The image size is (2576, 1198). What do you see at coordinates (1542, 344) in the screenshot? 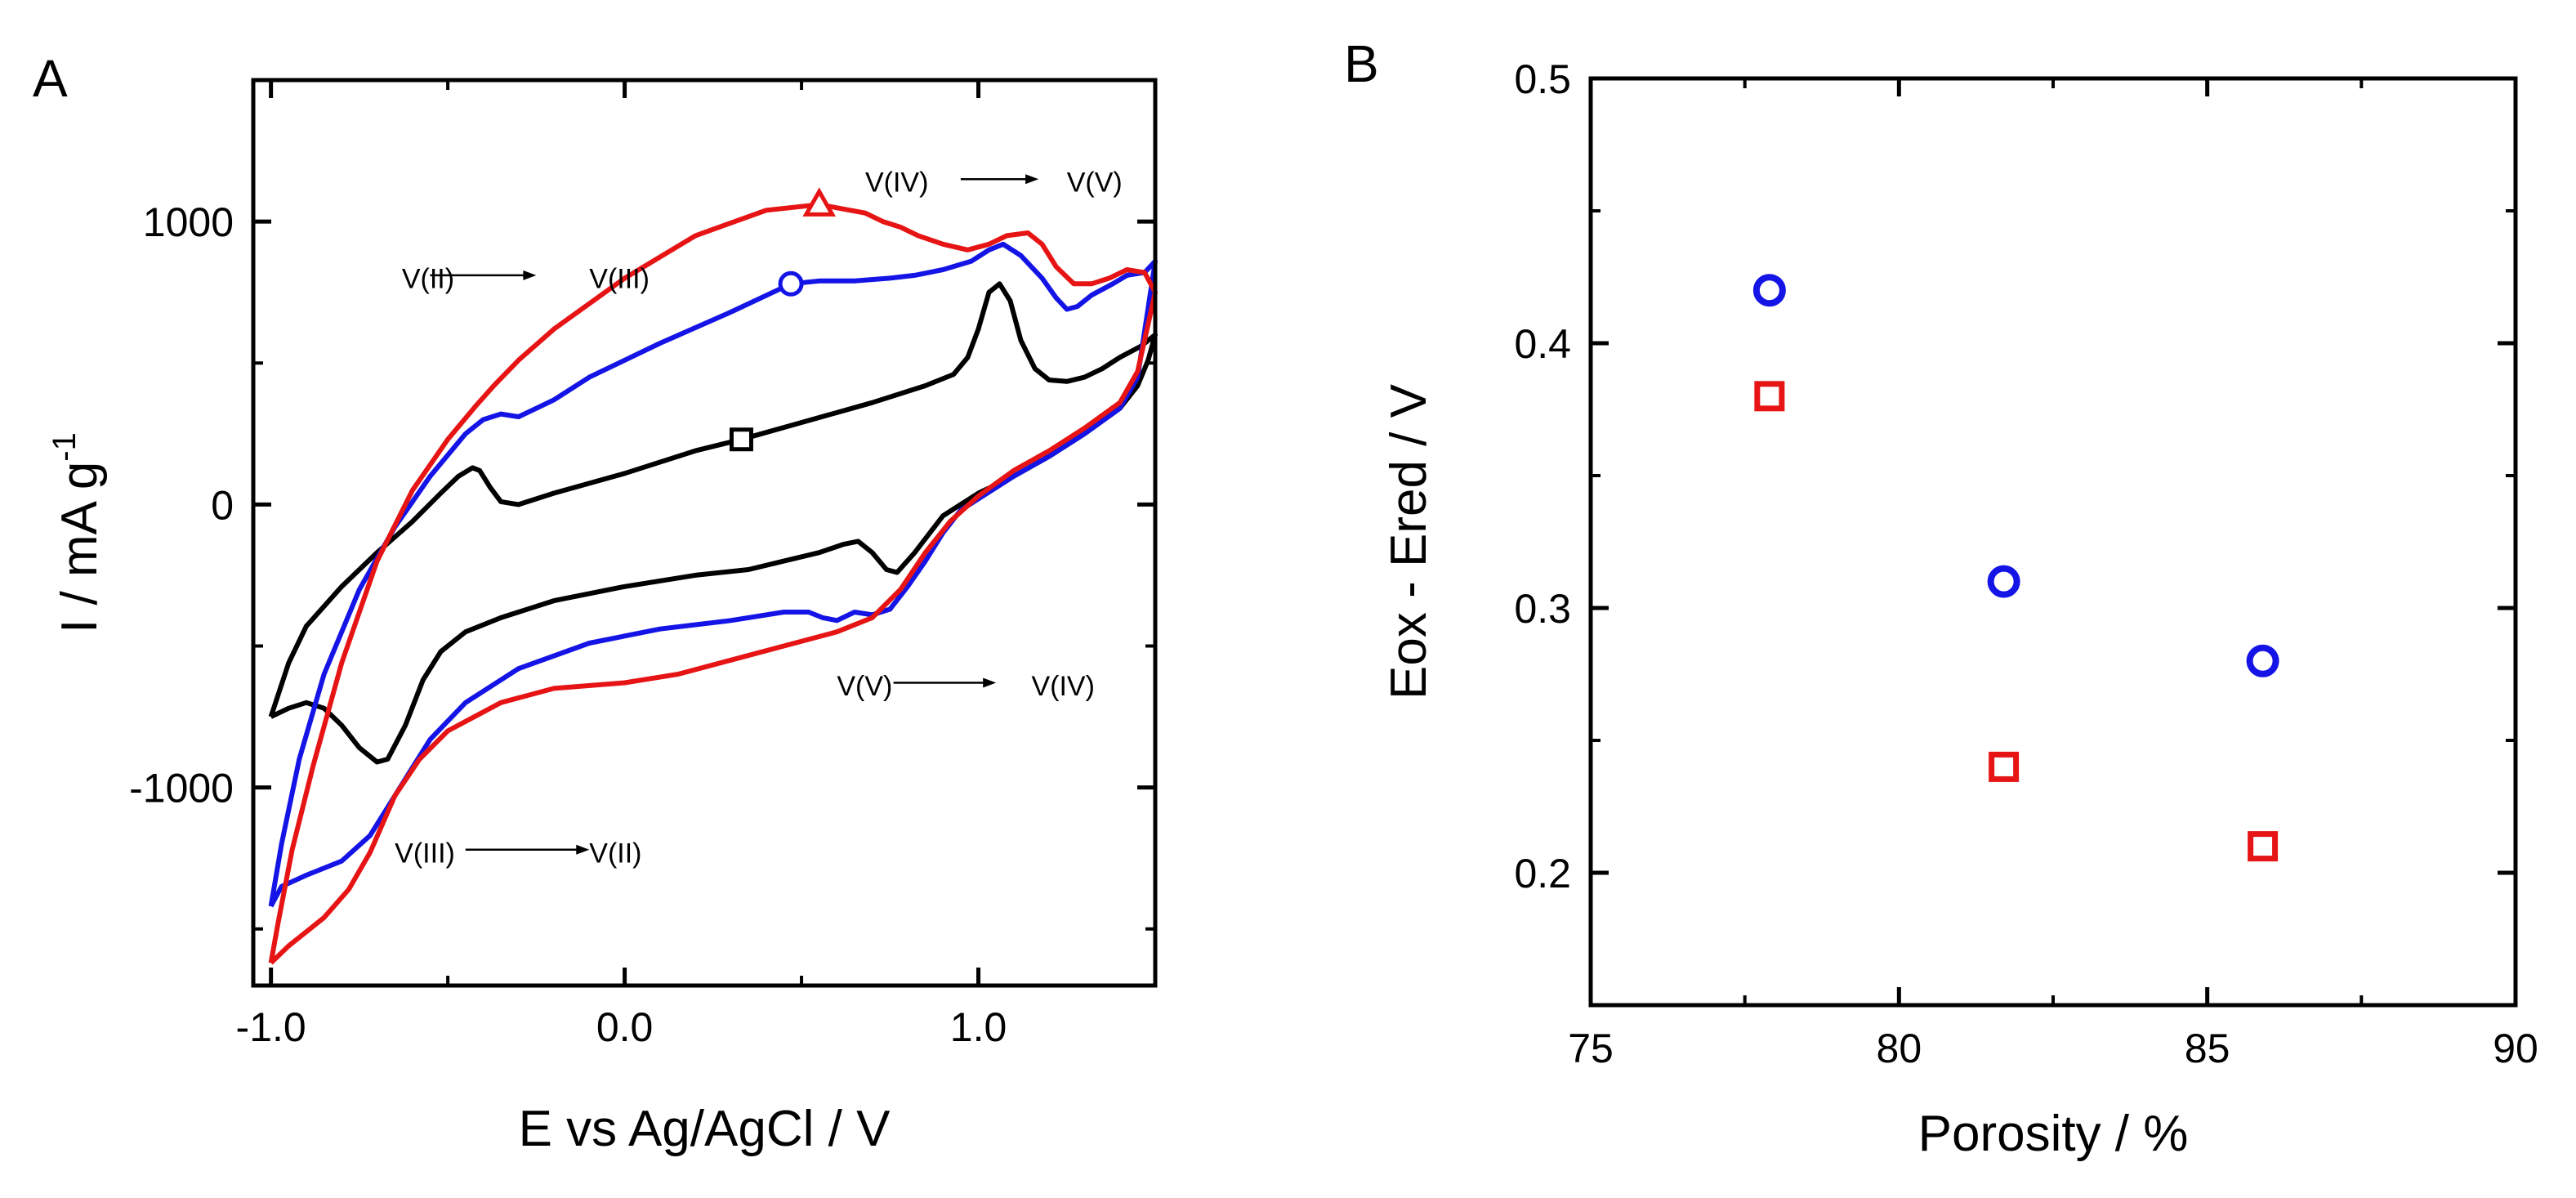
I see `y-tick-label: 0.4` at bounding box center [1542, 344].